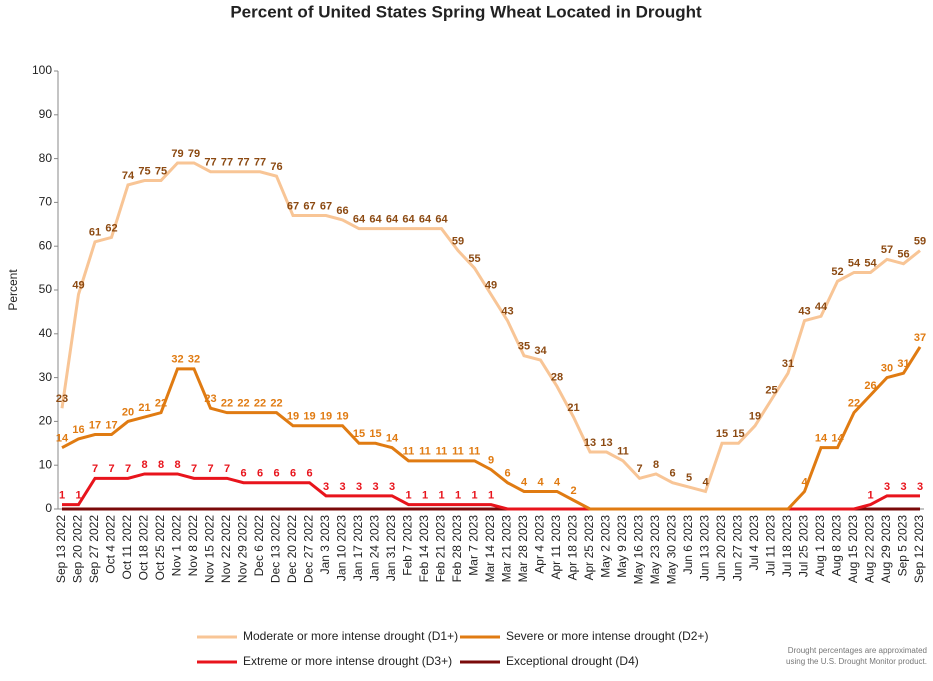 This screenshot has width=933, height=681. What do you see at coordinates (128, 176) in the screenshot?
I see `data-label: 74` at bounding box center [128, 176].